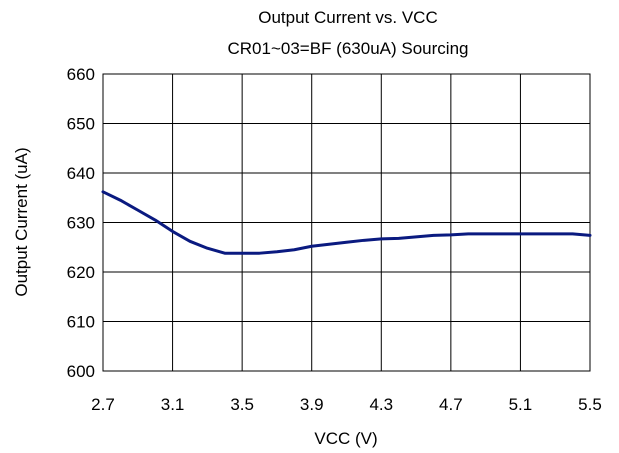 The image size is (619, 453). I want to click on y-tick-label: 630, so click(81, 223).